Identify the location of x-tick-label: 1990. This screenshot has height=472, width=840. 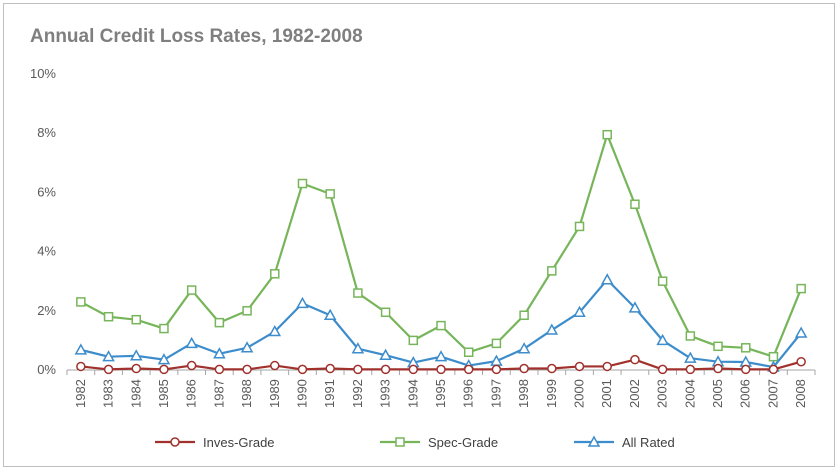
(301, 393).